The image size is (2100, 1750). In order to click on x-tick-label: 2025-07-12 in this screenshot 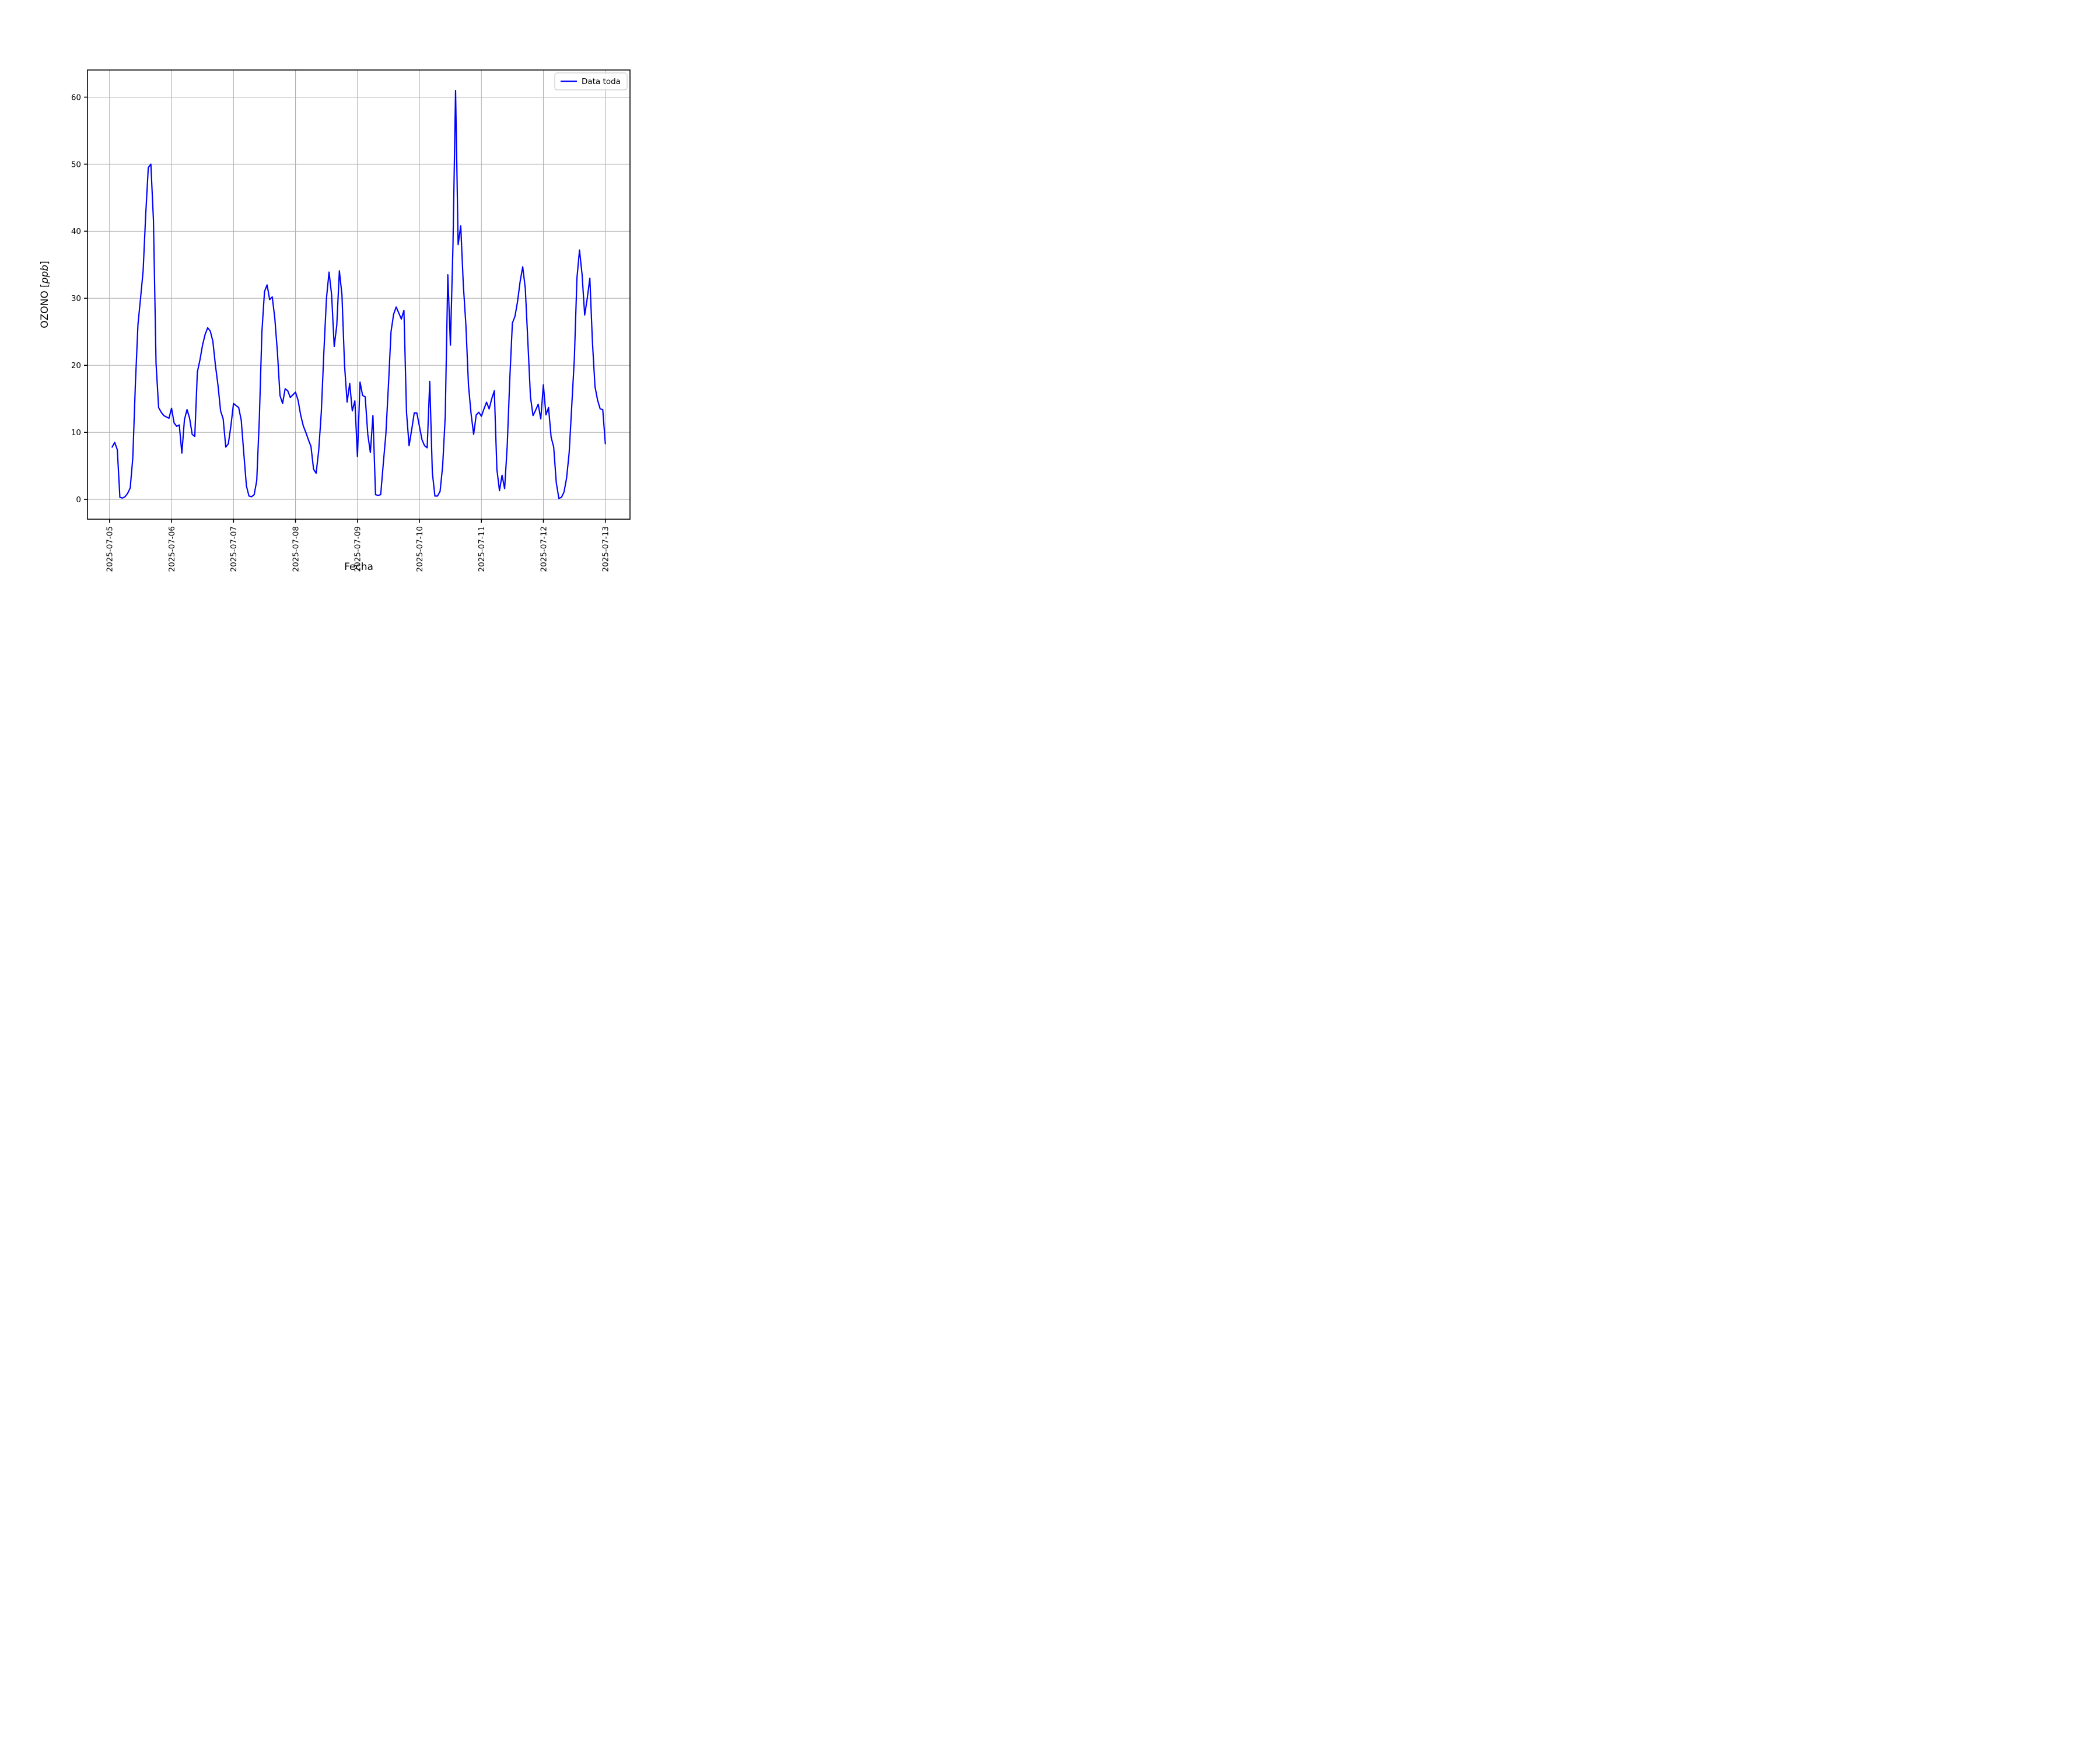, I will do `click(543, 549)`.